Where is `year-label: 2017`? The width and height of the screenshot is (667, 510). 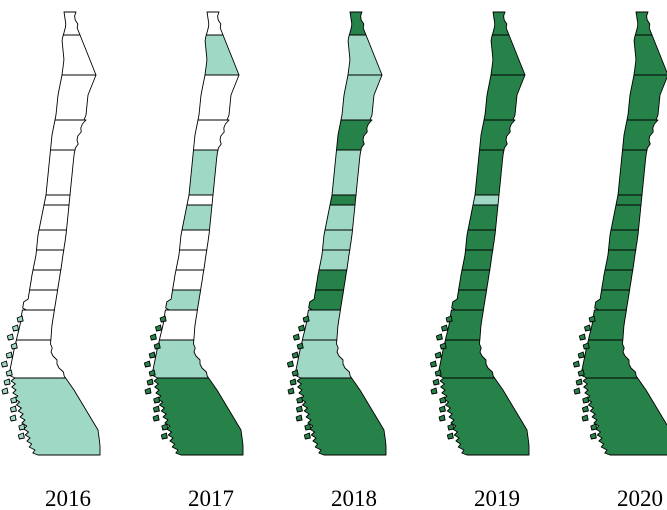
year-label: 2017 is located at coordinates (211, 498).